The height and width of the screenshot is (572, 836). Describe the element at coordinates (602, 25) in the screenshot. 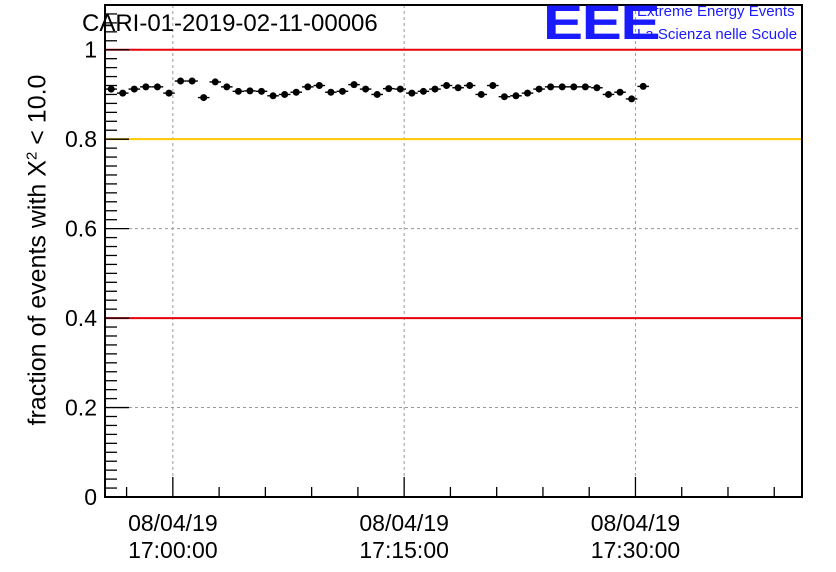

I see `eee-logo-mark: EEE` at that location.